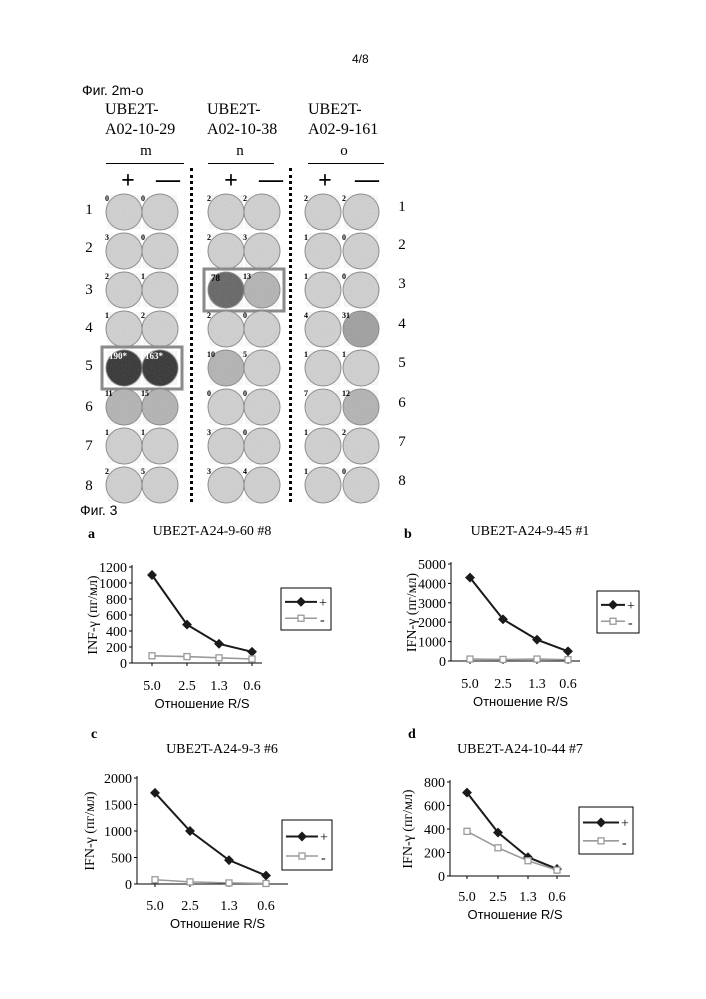 The image size is (706, 999). Describe the element at coordinates (402, 403) in the screenshot. I see `right-row-label: 6` at that location.